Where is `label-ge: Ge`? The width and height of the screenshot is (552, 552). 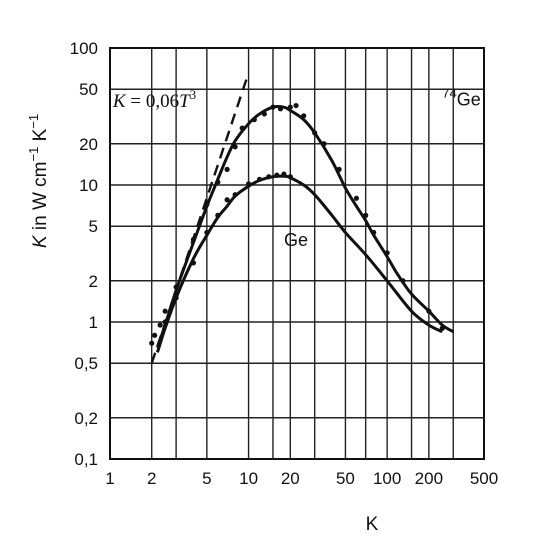 label-ge: Ge is located at coordinates (296, 240).